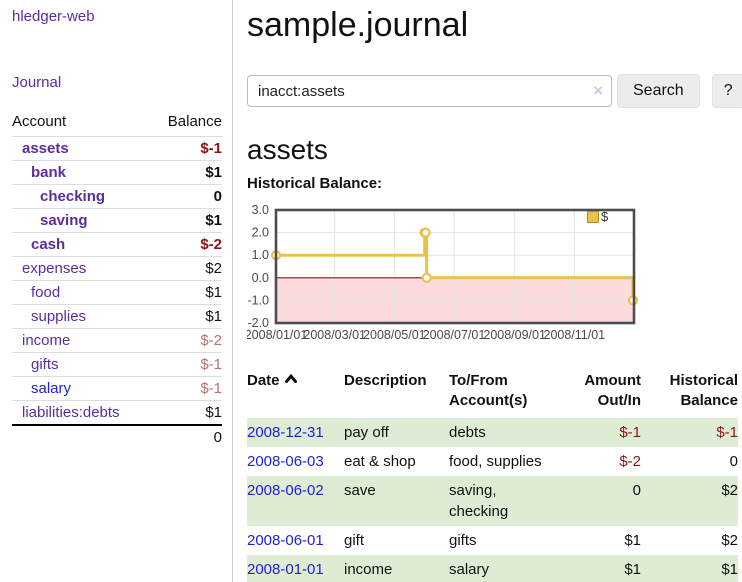 The height and width of the screenshot is (582, 742). I want to click on account-row-checking: checking 0, so click(117, 196).